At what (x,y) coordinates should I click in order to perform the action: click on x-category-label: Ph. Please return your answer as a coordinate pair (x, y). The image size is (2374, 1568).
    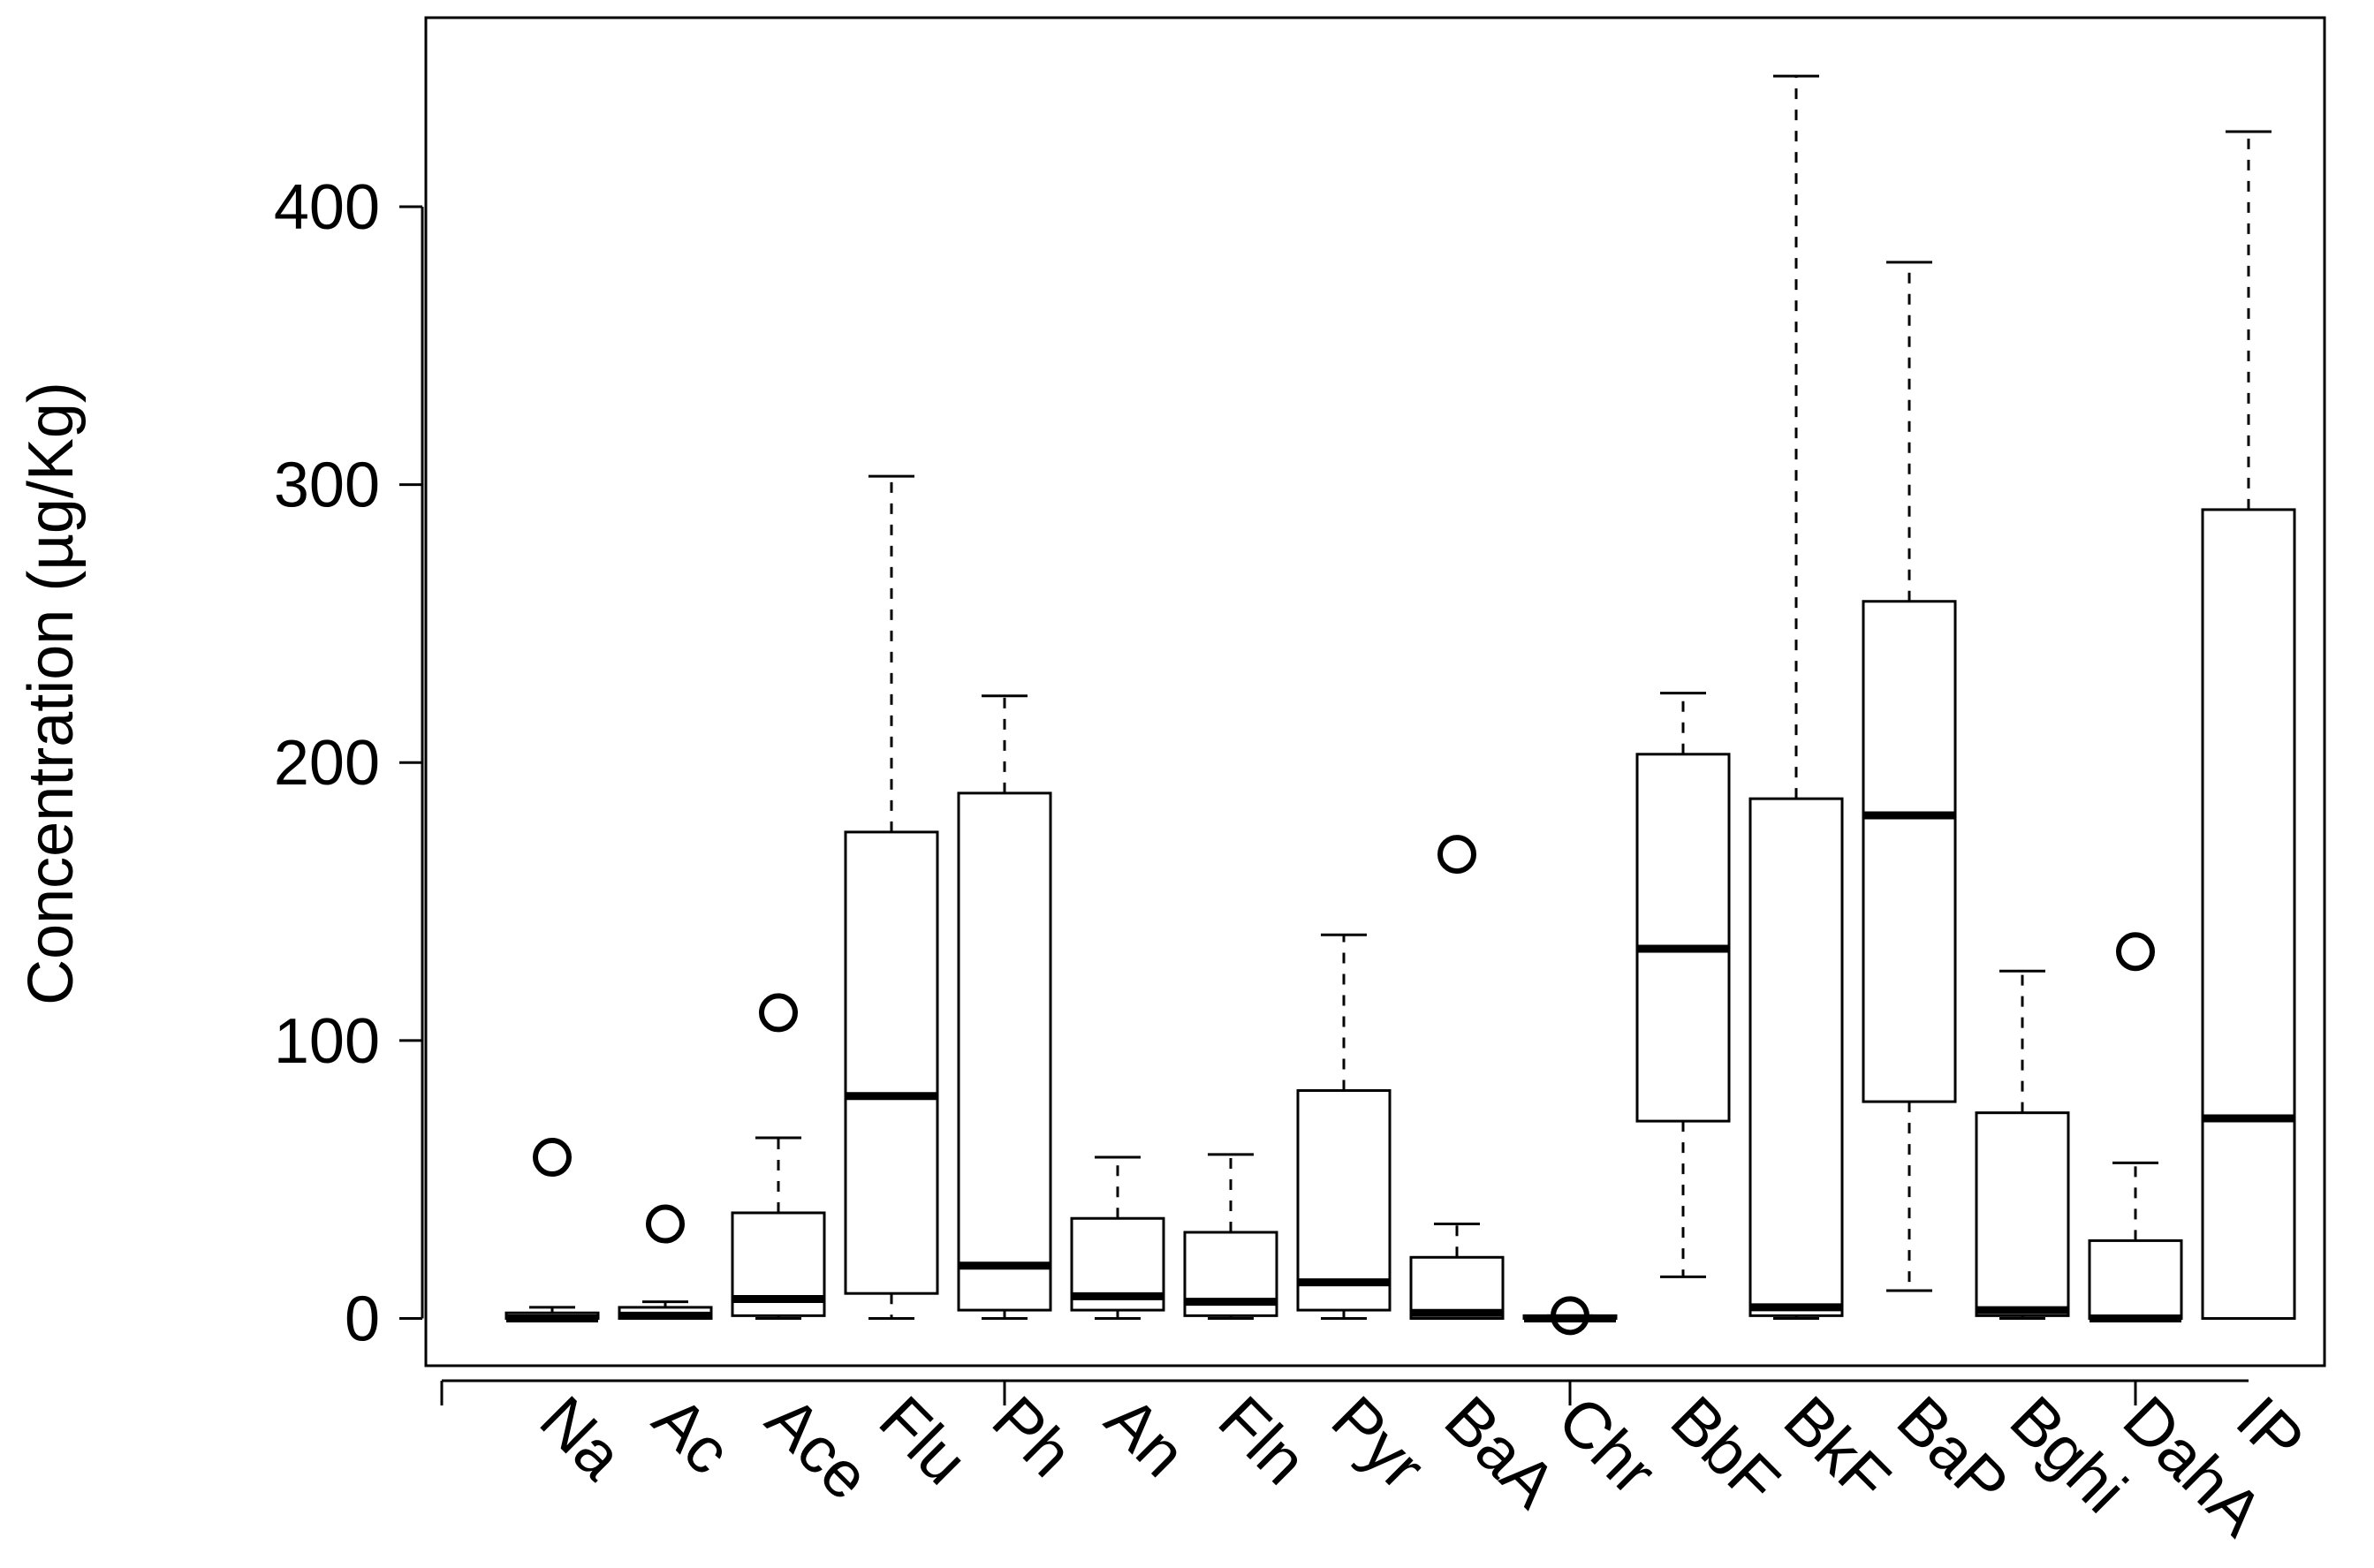
    Looking at the image, I should click on (1033, 1436).